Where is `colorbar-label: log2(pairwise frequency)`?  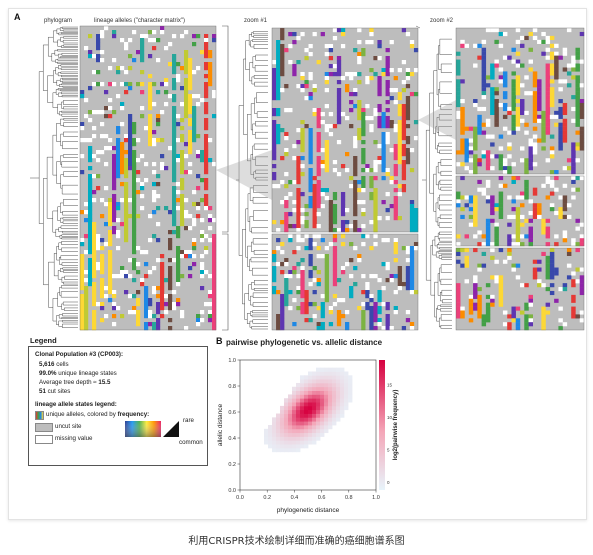 colorbar-label: log2(pairwise frequency) is located at coordinates (396, 425).